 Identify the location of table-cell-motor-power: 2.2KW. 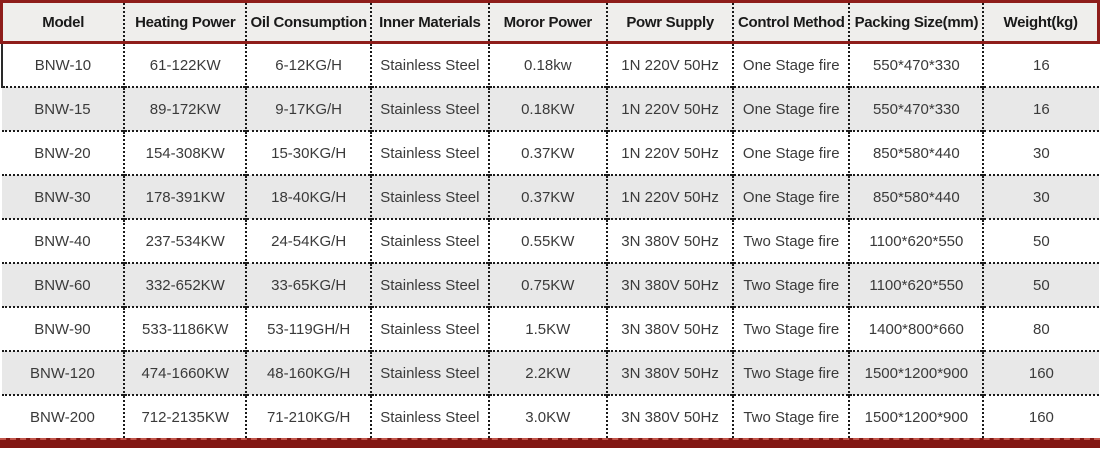
(547, 373).